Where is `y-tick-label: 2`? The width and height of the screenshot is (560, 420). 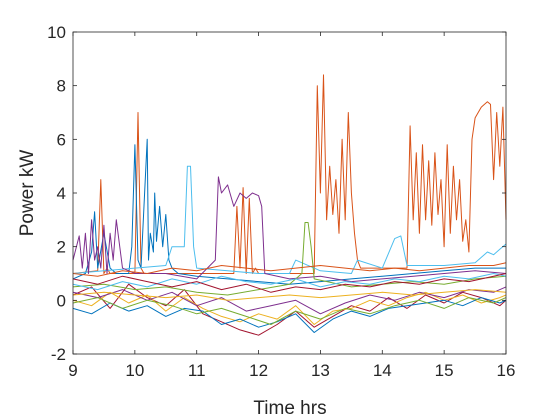
y-tick-label: 2 is located at coordinates (61, 247).